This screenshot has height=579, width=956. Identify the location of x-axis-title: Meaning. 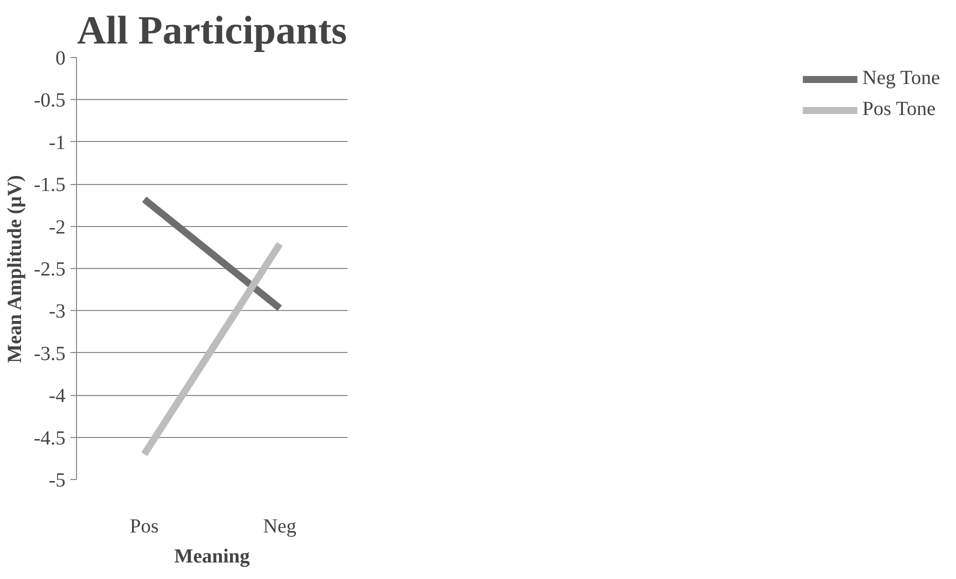
(212, 557).